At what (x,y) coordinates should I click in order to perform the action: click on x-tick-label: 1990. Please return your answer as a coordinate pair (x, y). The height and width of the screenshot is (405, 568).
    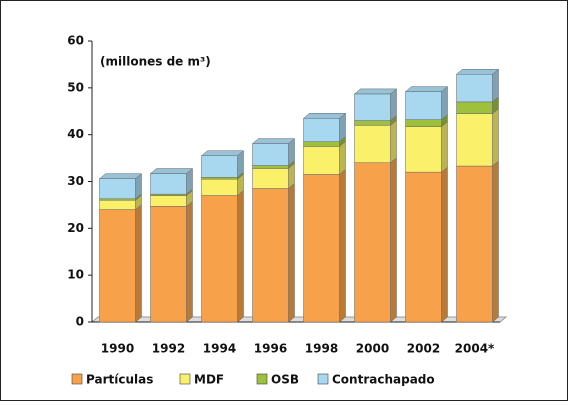
    Looking at the image, I should click on (117, 349).